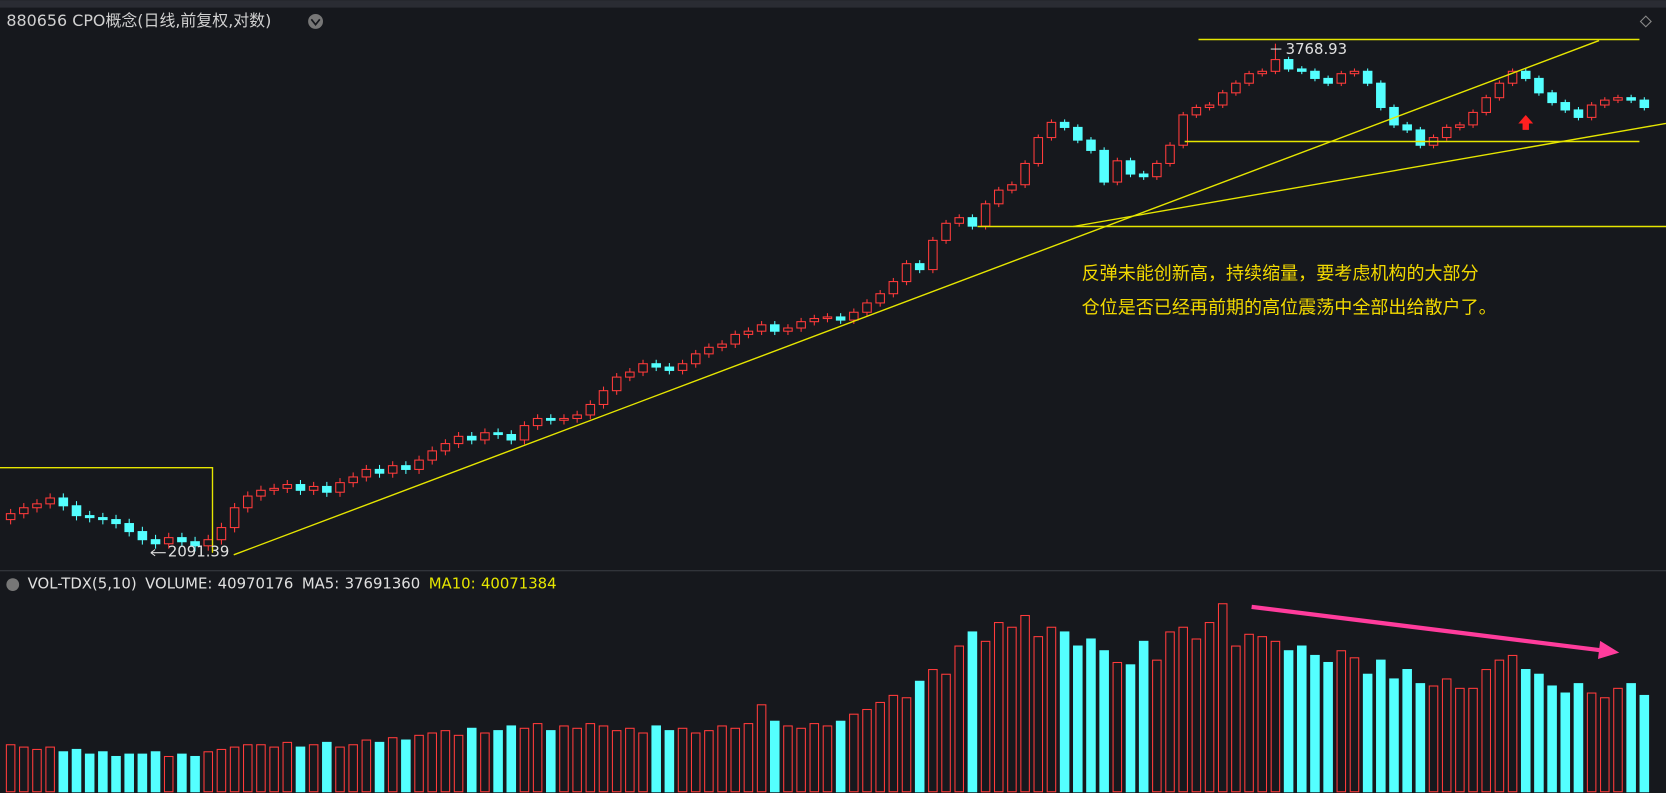 The width and height of the screenshot is (1666, 793). Describe the element at coordinates (519, 584) in the screenshot. I see `ma10-value: 40071384` at that location.